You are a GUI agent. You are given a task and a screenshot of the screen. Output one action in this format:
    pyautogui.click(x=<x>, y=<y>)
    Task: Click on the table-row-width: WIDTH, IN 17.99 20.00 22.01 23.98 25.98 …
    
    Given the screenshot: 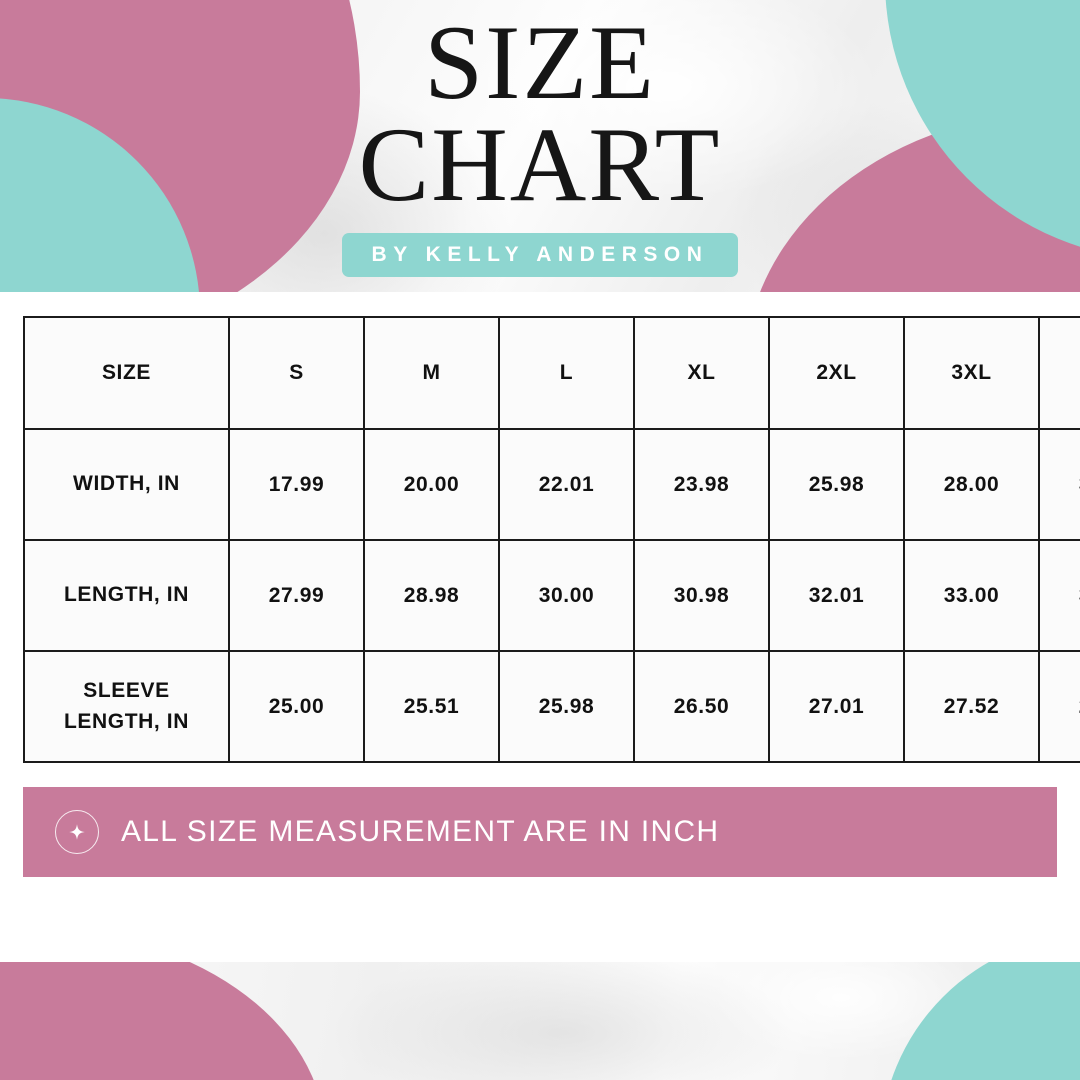 What is the action you would take?
    pyautogui.click(x=551, y=484)
    